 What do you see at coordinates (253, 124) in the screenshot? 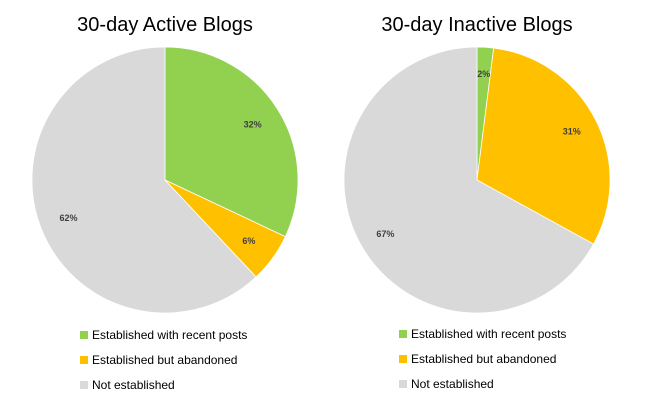
I see `slice-value-label: 32%` at bounding box center [253, 124].